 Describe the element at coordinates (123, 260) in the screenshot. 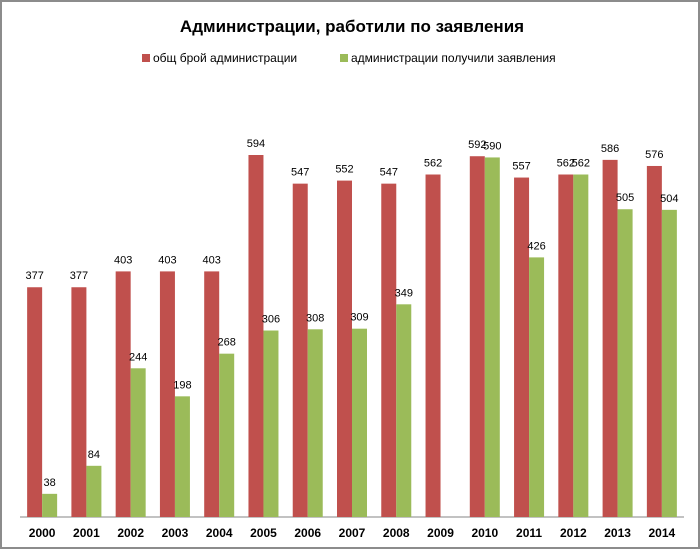

I see `data-label-total-2002: 403` at that location.